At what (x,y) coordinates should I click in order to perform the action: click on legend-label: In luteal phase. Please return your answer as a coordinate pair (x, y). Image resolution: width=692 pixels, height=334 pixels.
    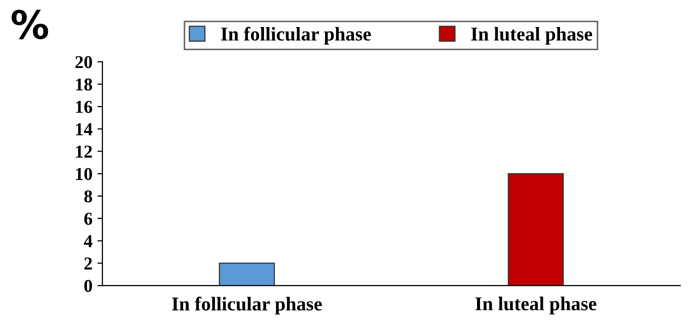
    Looking at the image, I should click on (531, 35).